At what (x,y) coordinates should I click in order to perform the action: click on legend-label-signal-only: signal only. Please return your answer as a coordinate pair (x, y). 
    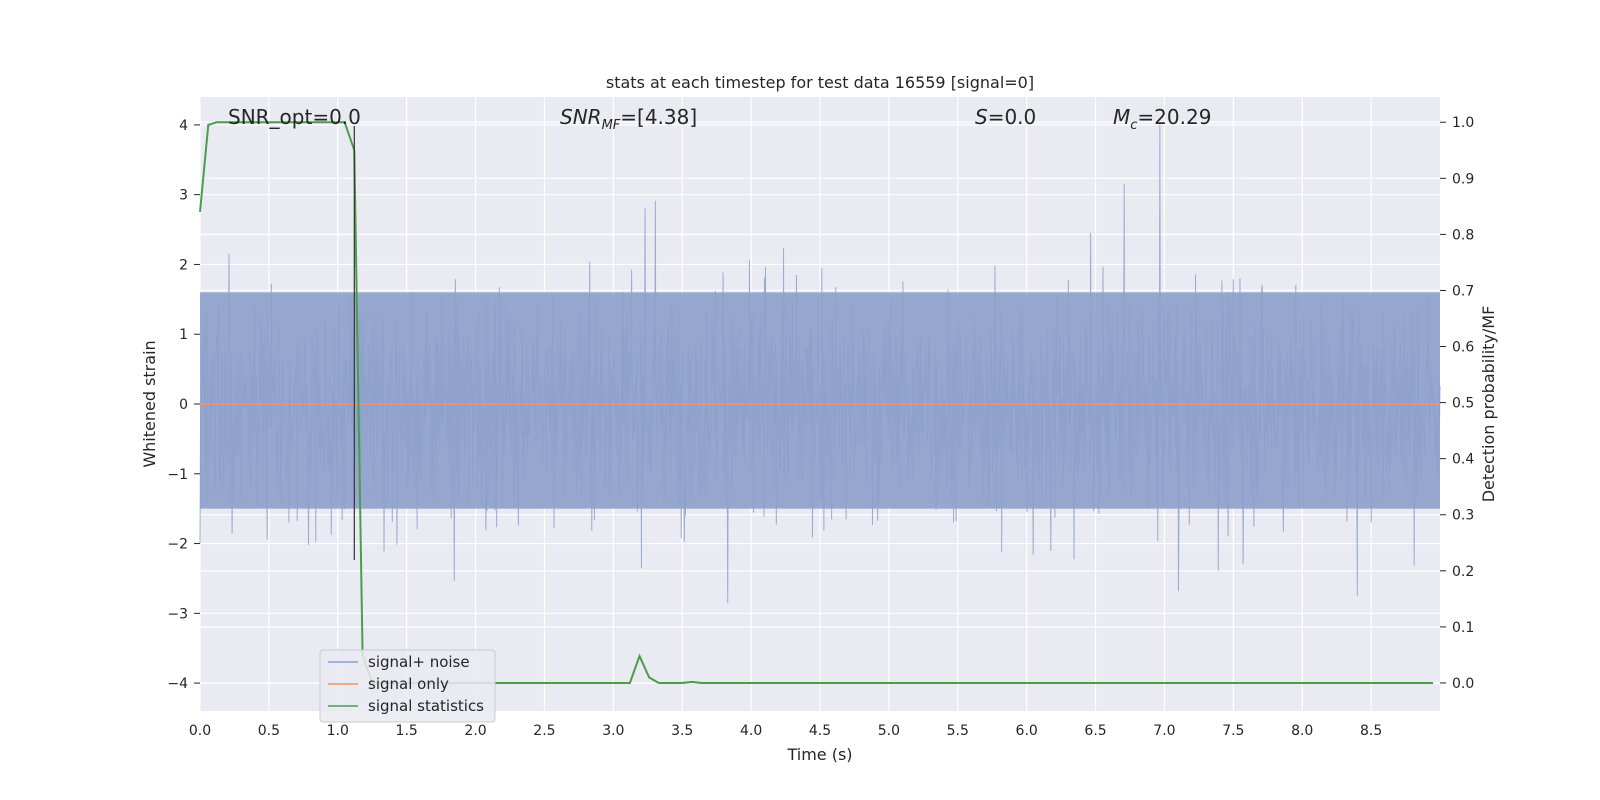
    Looking at the image, I should click on (408, 684).